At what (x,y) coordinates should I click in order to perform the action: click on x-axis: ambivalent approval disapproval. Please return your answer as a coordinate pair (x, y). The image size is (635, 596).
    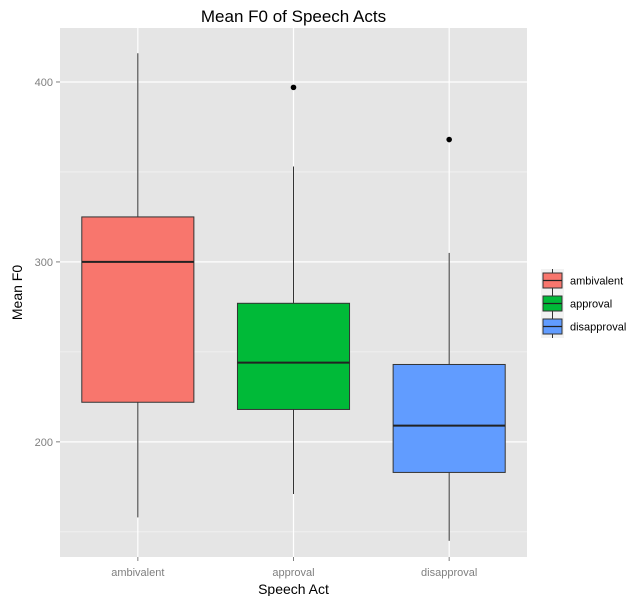
    Looking at the image, I should click on (294, 568).